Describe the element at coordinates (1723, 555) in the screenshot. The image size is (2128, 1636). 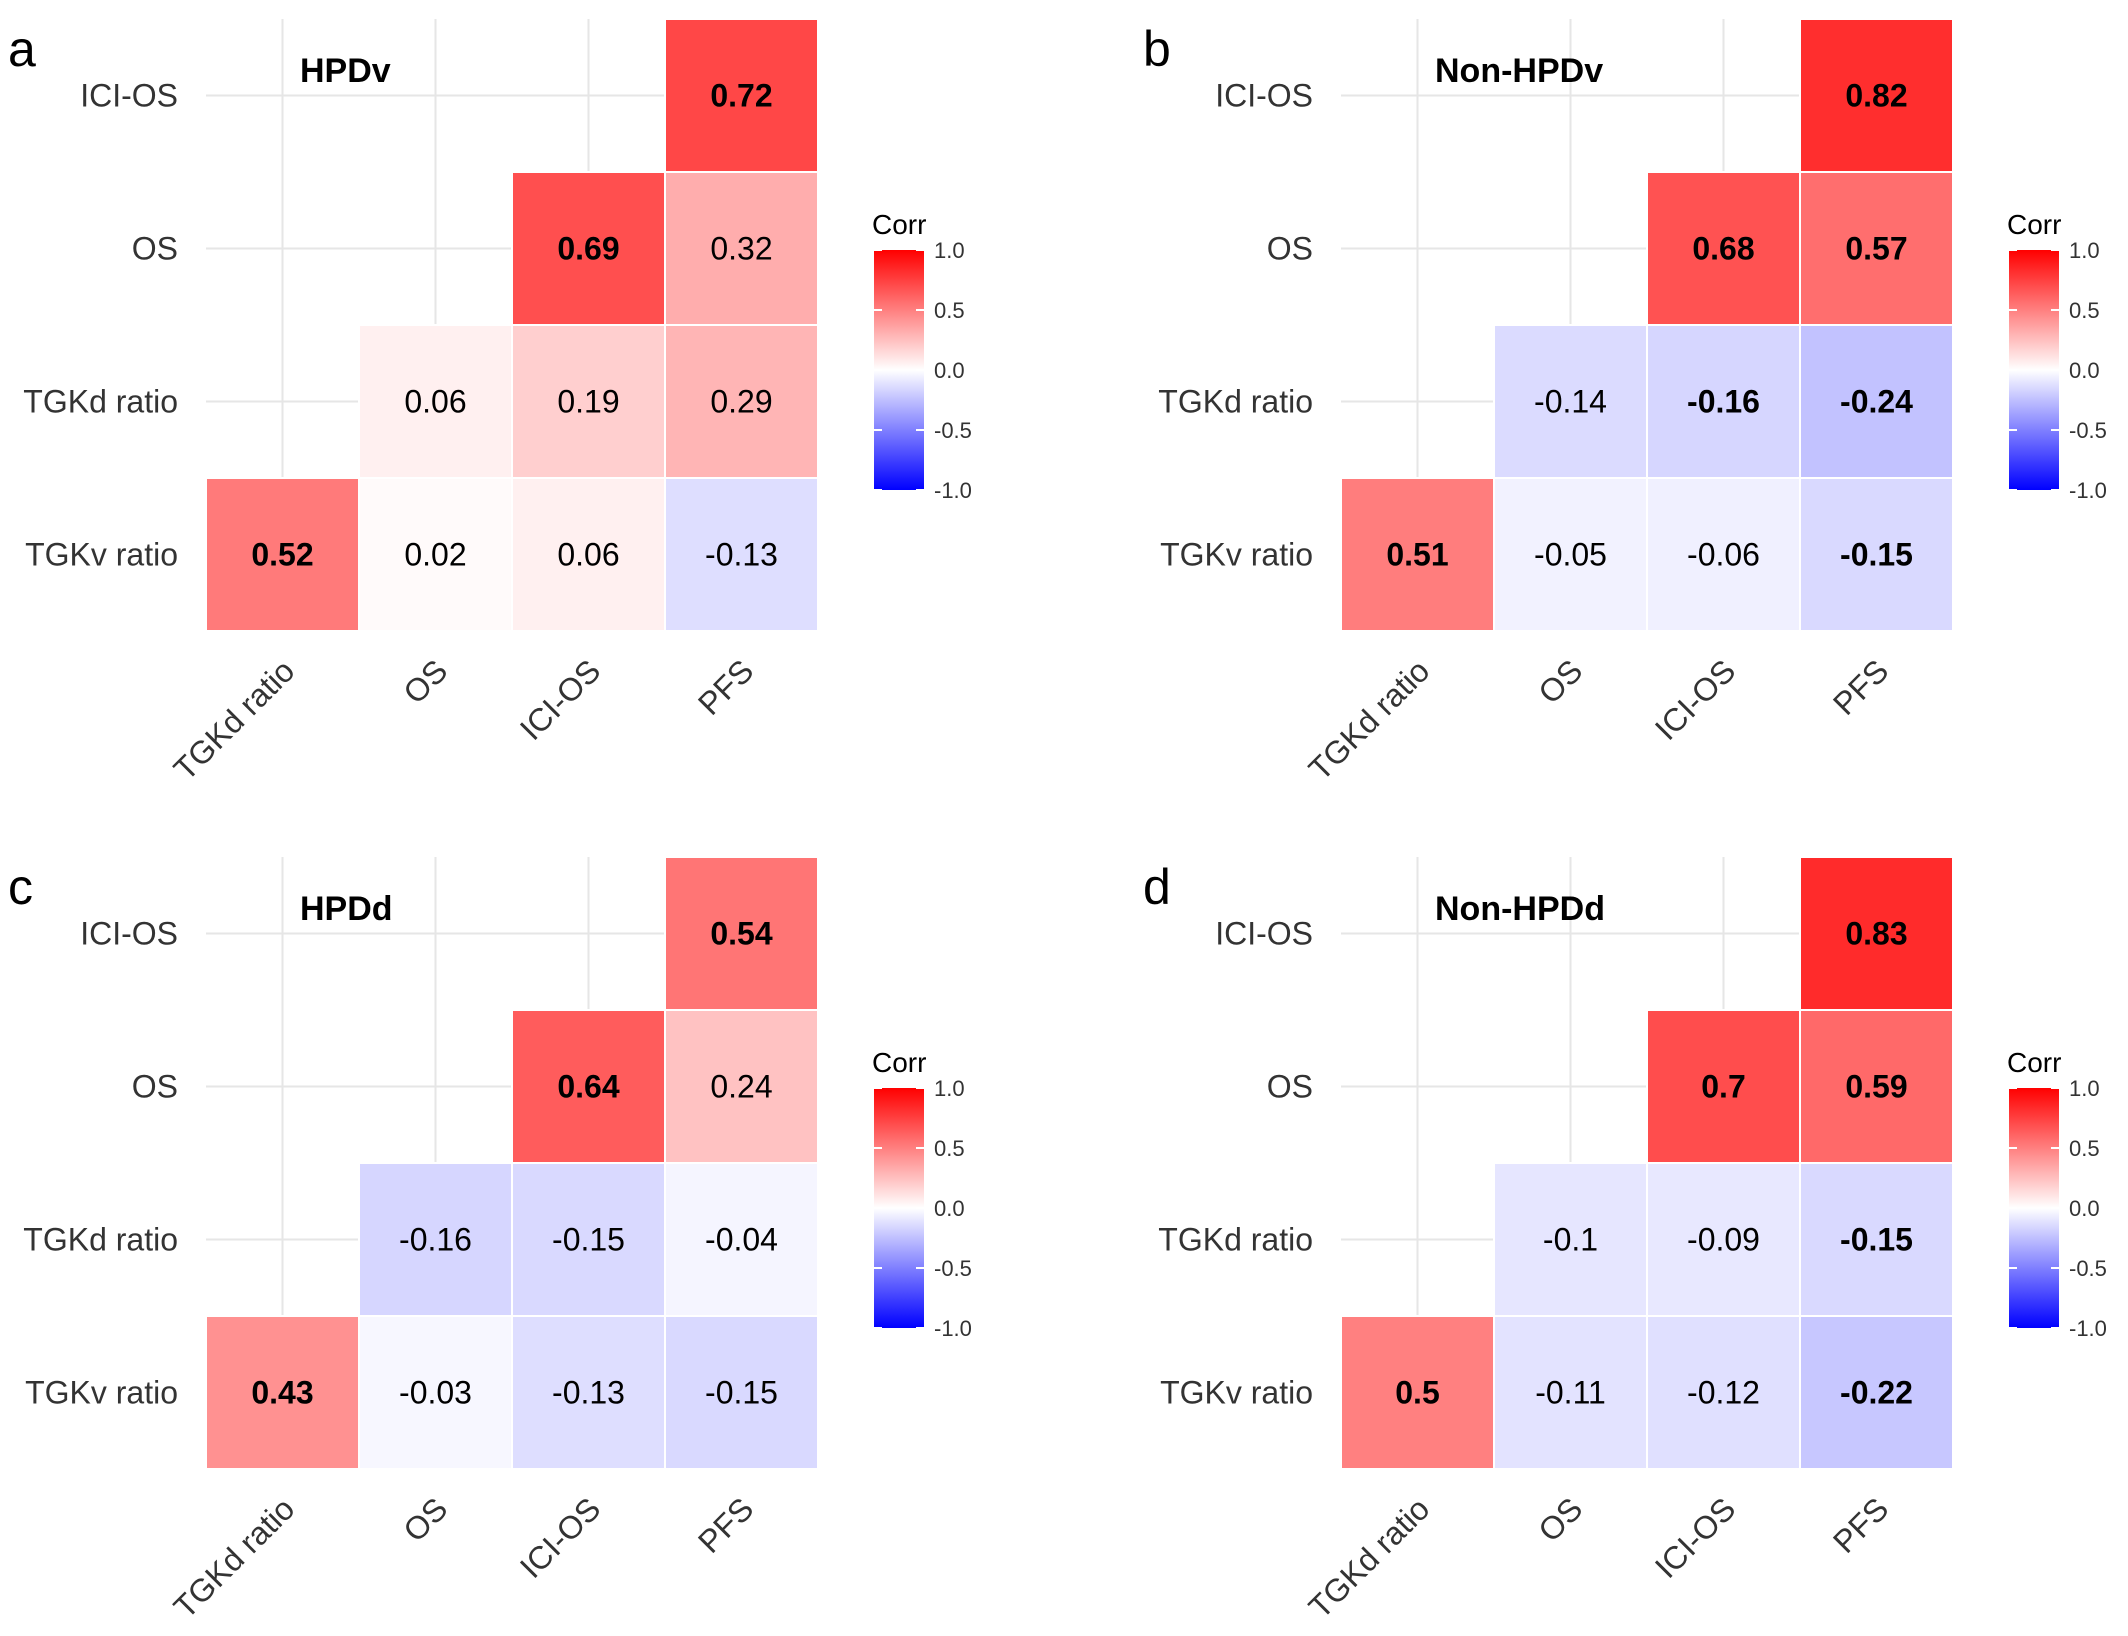
I see `cell-value-label: -0.06` at that location.